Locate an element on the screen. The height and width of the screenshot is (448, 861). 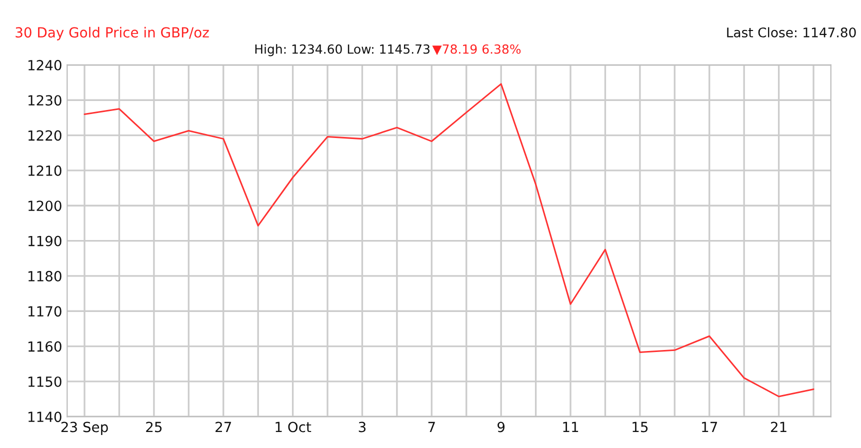
y-tick-label: 1190 is located at coordinates (45, 241).